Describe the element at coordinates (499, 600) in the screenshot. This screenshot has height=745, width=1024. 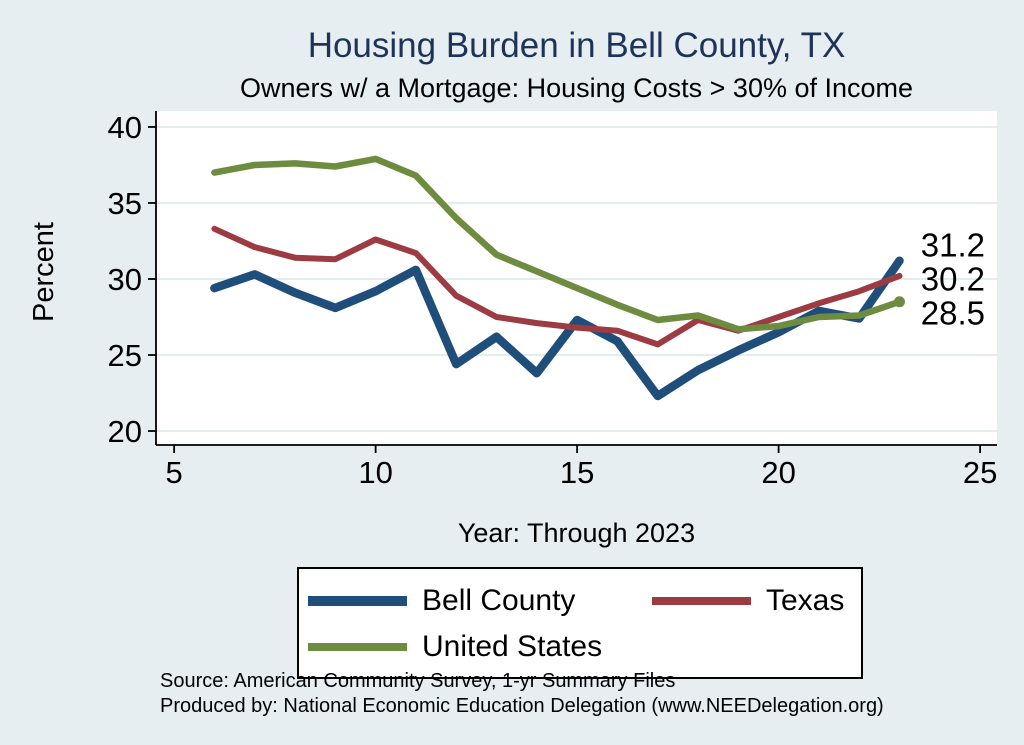
I see `legend-label-bell-county: Bell County` at that location.